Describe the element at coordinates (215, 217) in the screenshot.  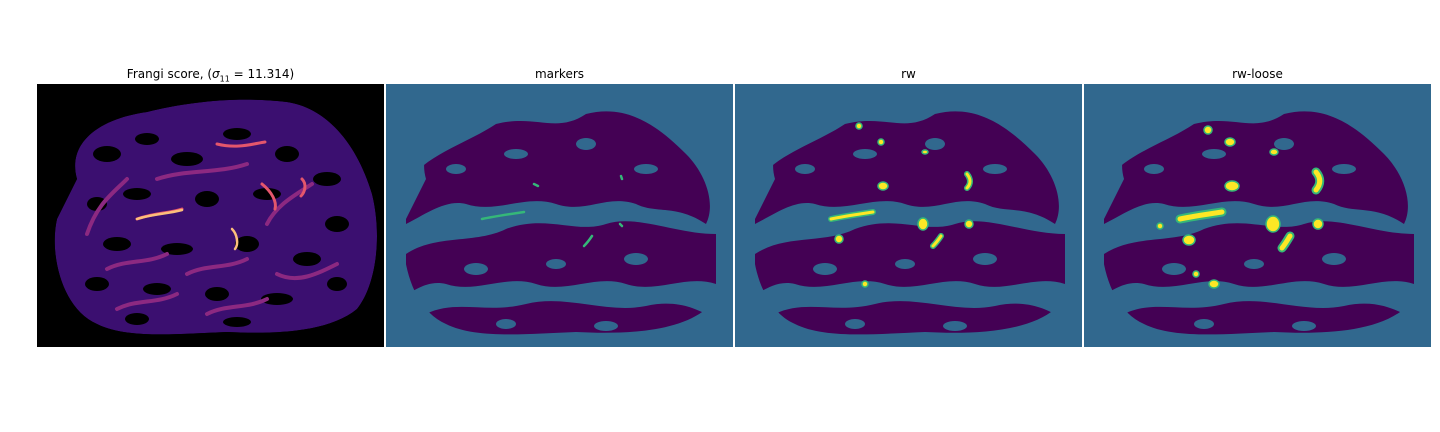
I see `frangi-texture` at that location.